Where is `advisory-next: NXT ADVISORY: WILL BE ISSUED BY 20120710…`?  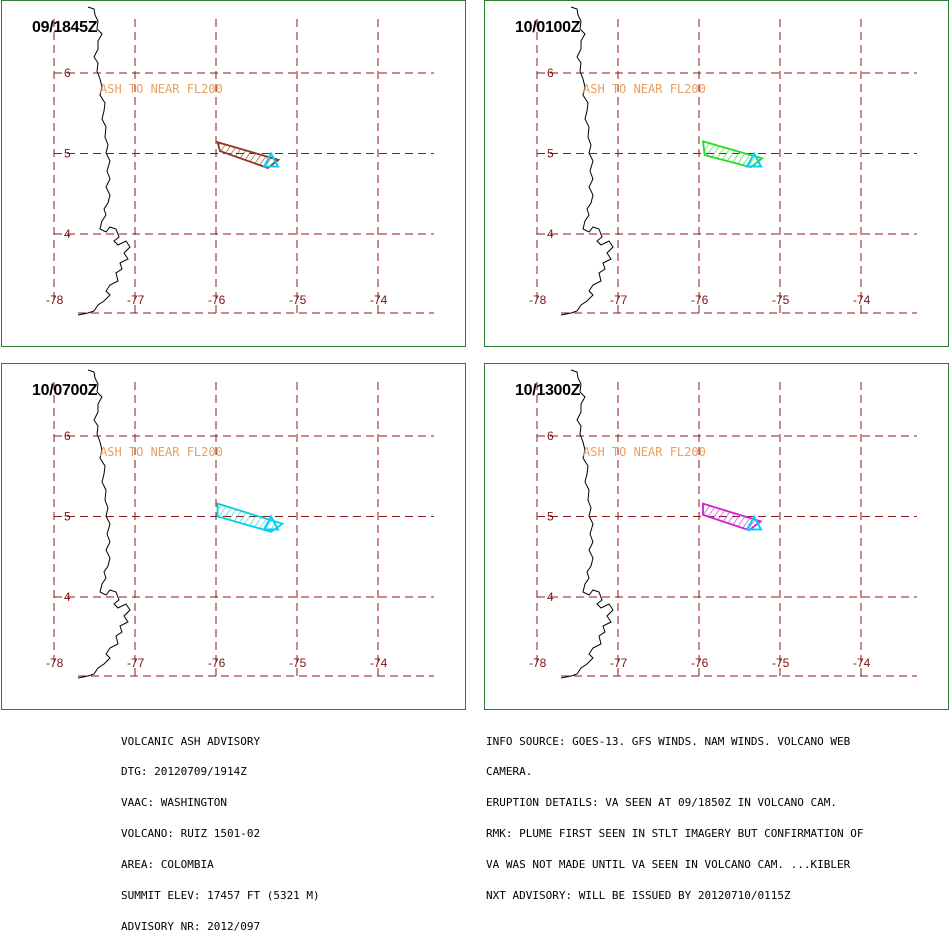
advisory-next: NXT ADVISORY: WILL BE ISSUED BY 20120710… is located at coordinates (638, 896).